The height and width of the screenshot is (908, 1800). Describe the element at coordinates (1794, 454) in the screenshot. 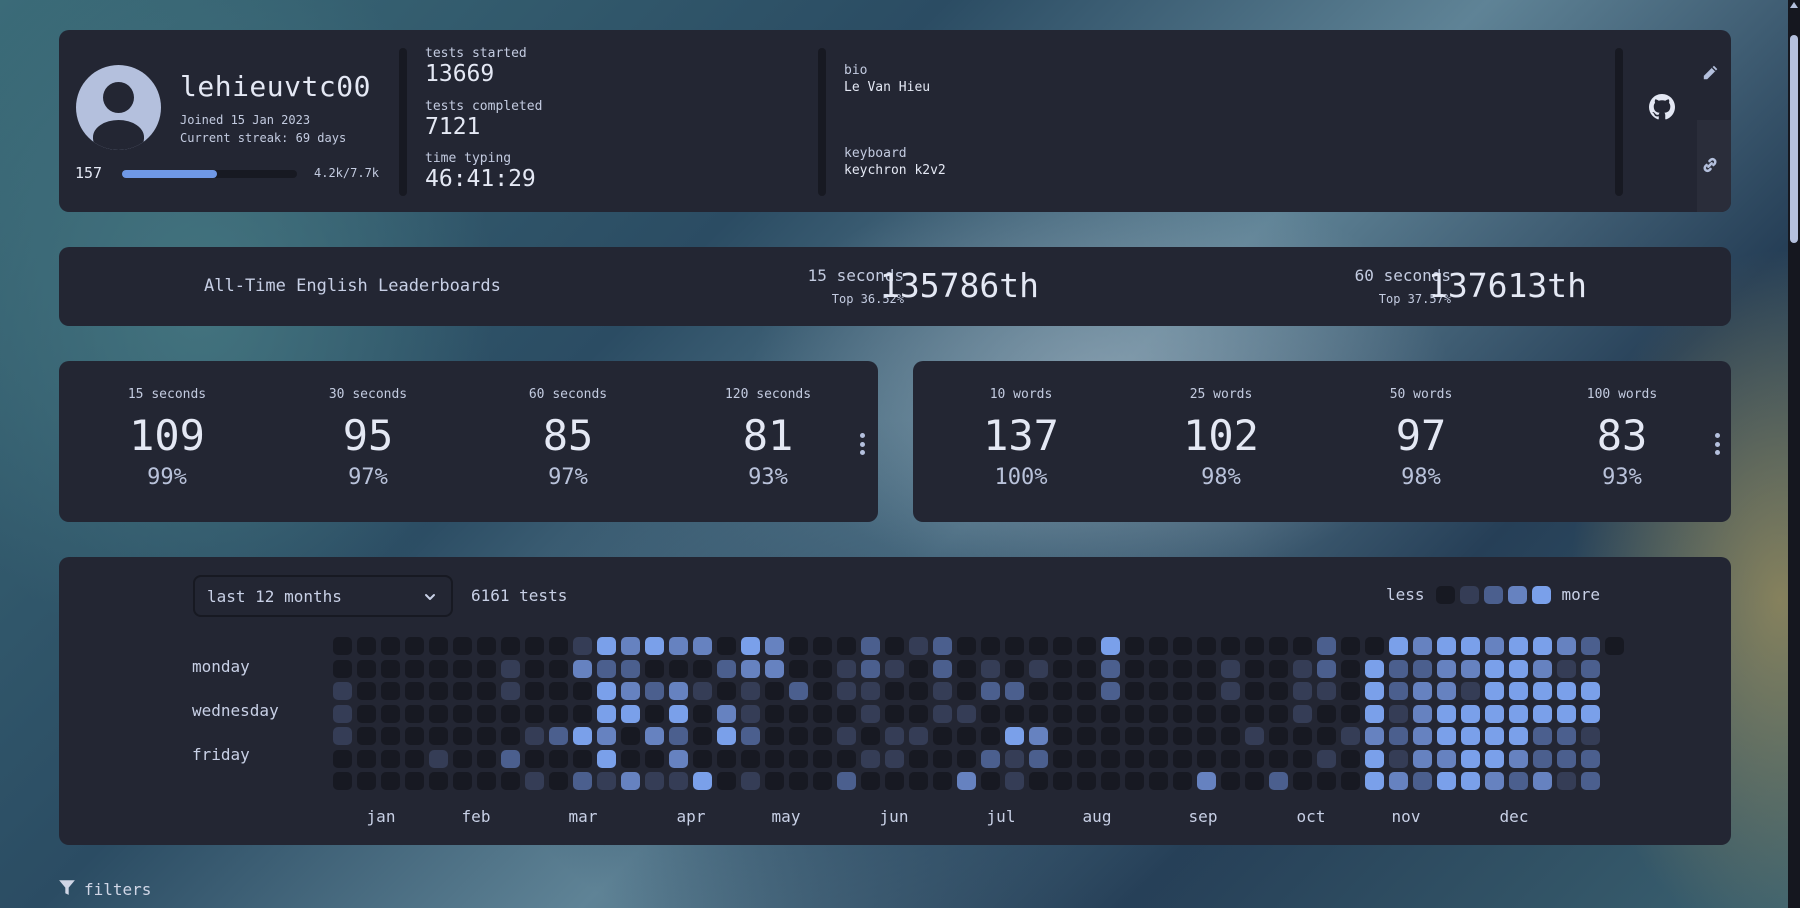

I see `scrollbar` at that location.